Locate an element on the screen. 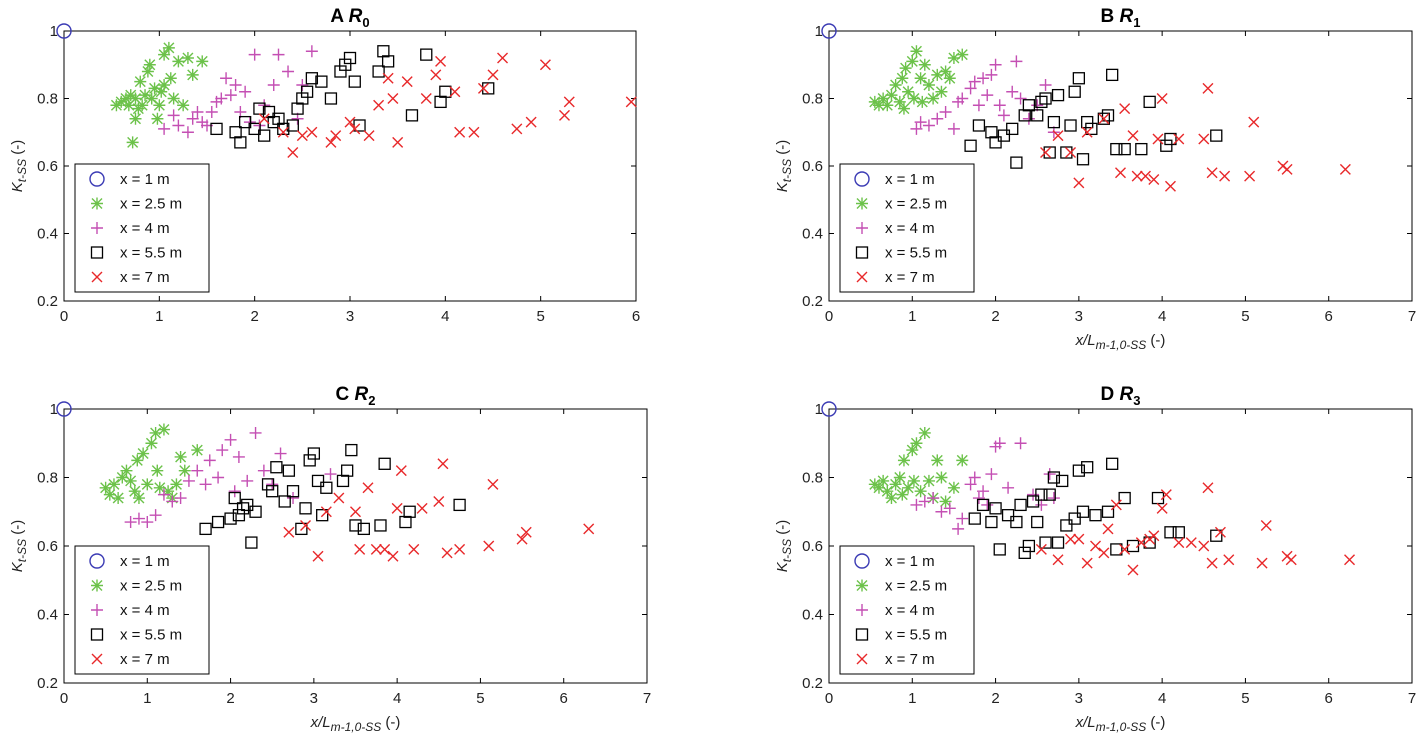 This screenshot has height=741, width=1418. legend-label: x = 7 m is located at coordinates (145, 277).